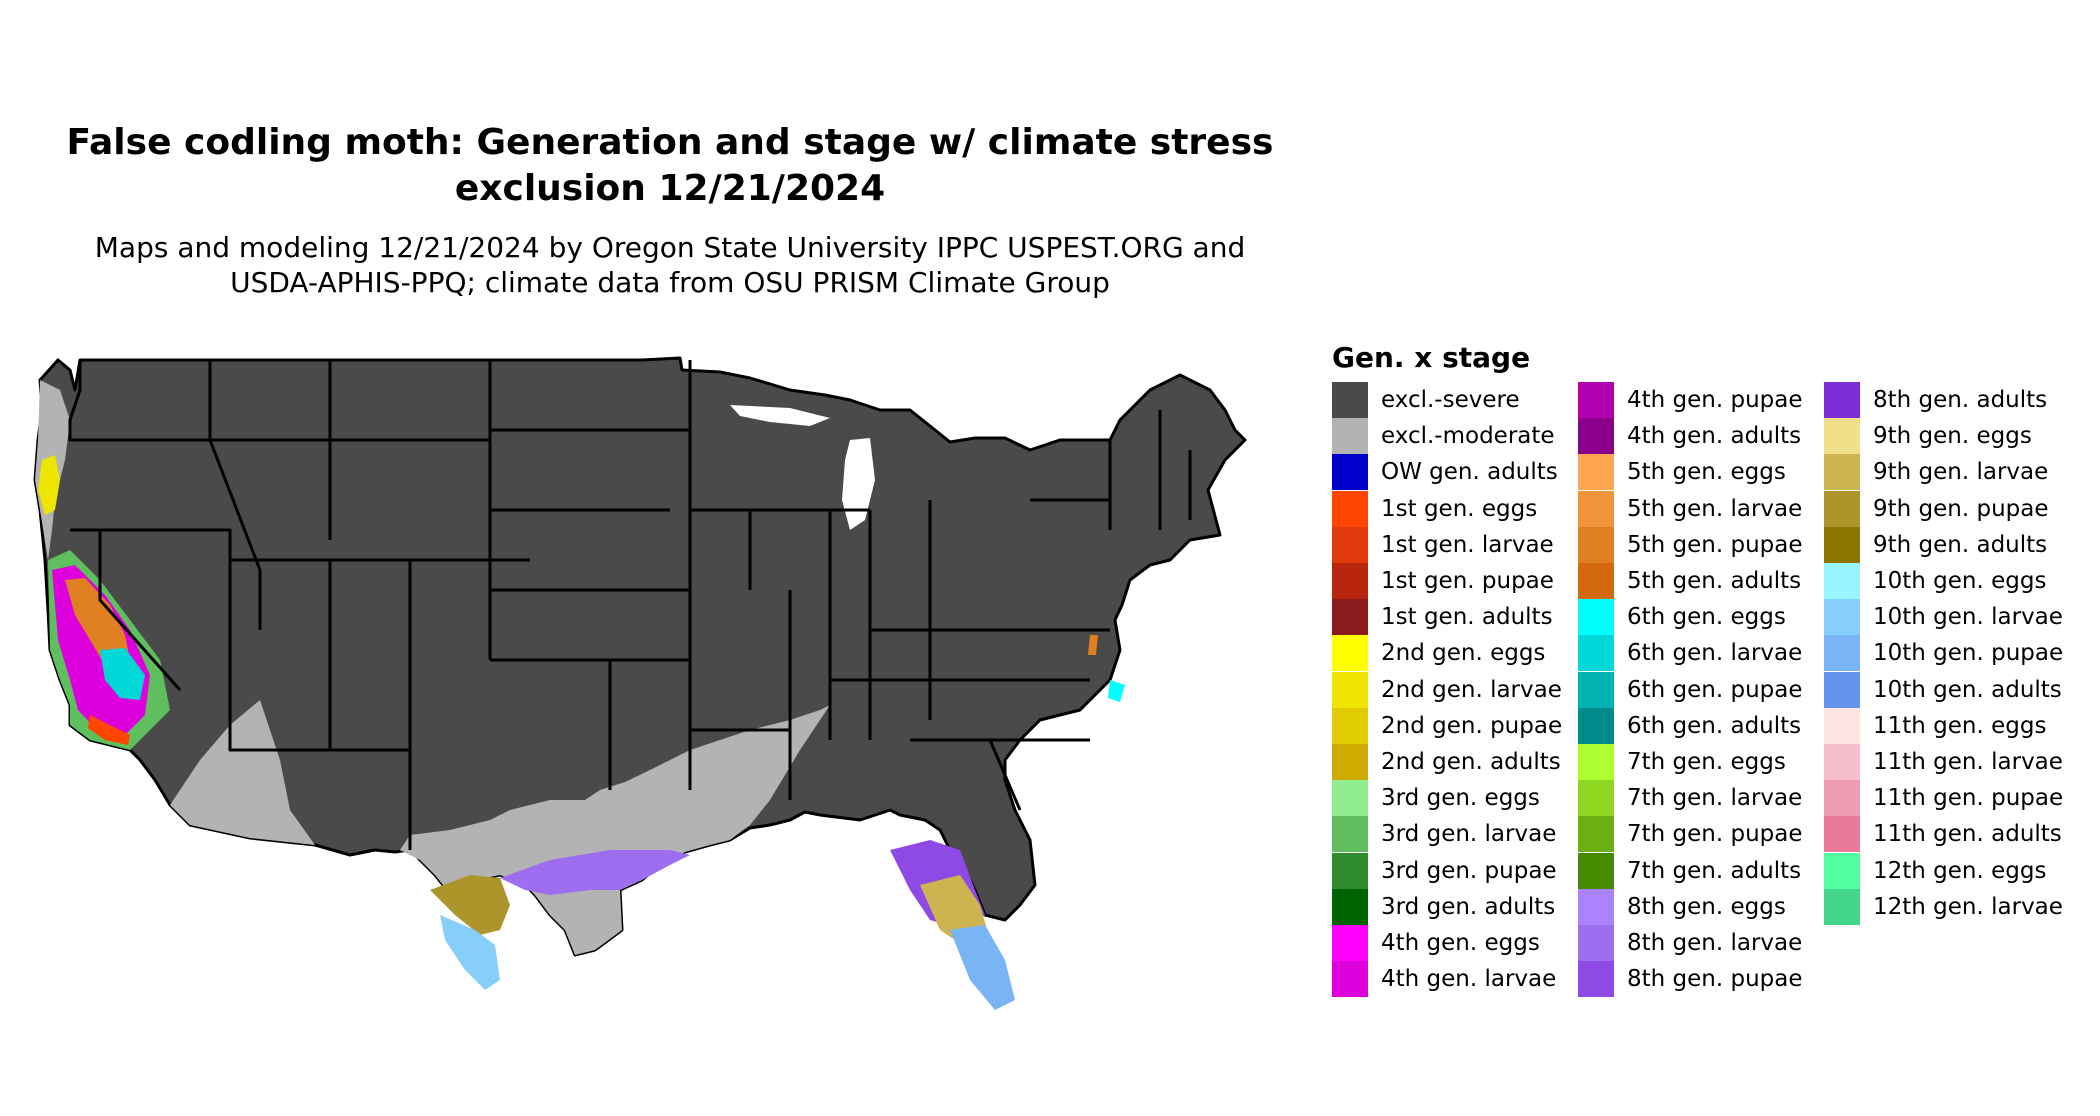  I want to click on legend-label: 10th gen. adults, so click(1967, 689).